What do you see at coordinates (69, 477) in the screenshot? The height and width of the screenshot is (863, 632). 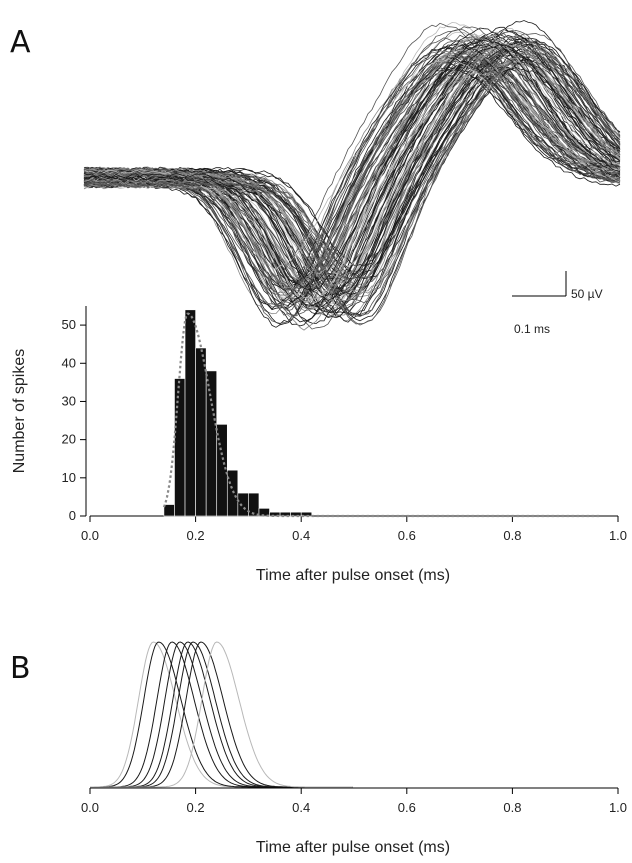 I see `histogram-y-tick-label: 10` at bounding box center [69, 477].